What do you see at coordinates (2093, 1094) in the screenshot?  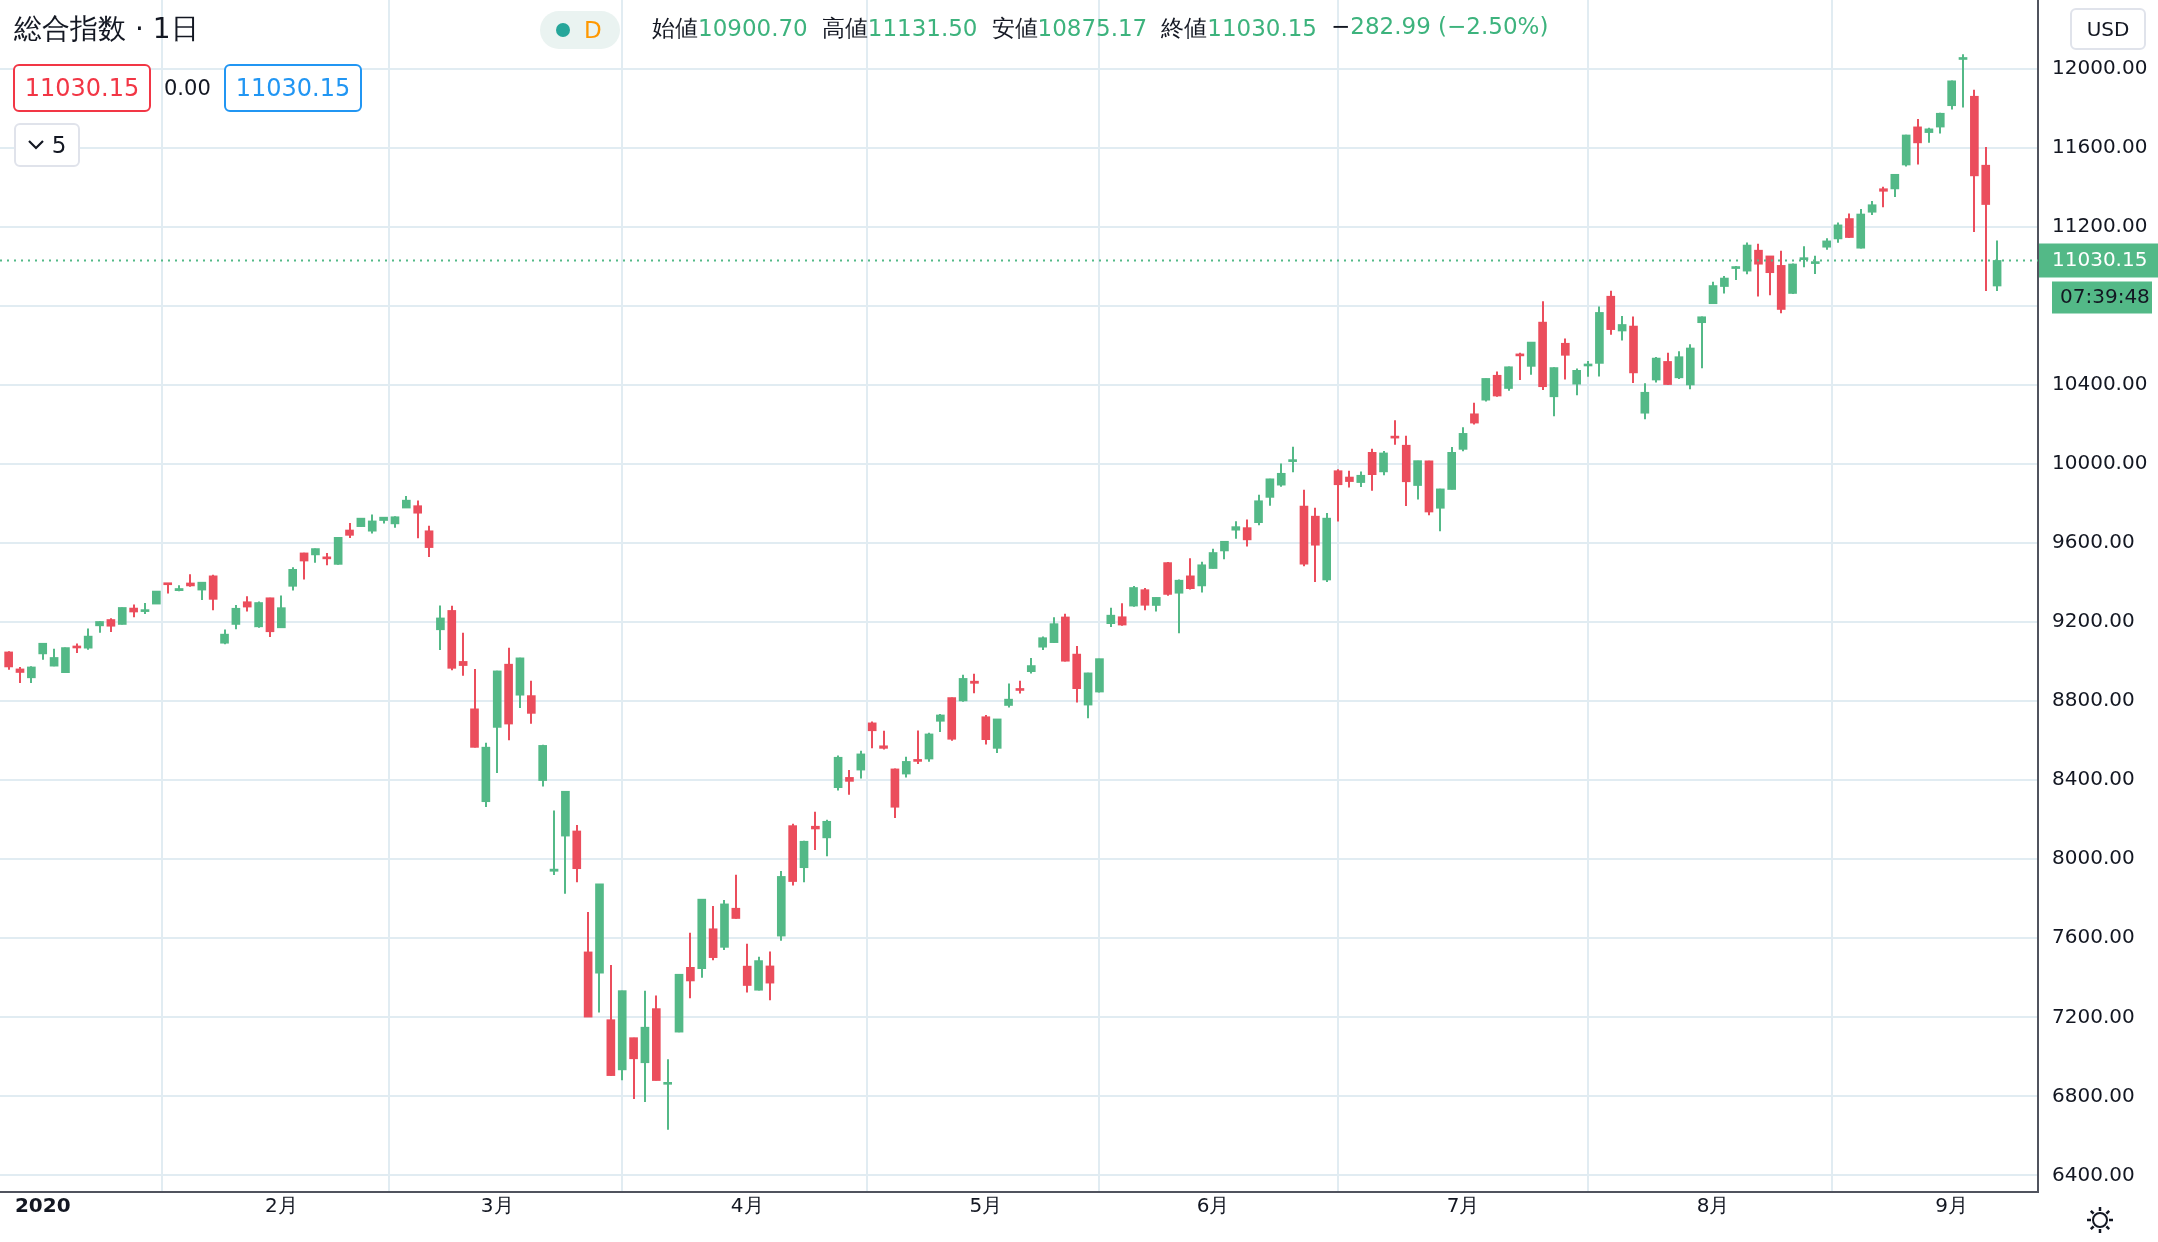 I see `y-tick-label: 6800.00` at bounding box center [2093, 1094].